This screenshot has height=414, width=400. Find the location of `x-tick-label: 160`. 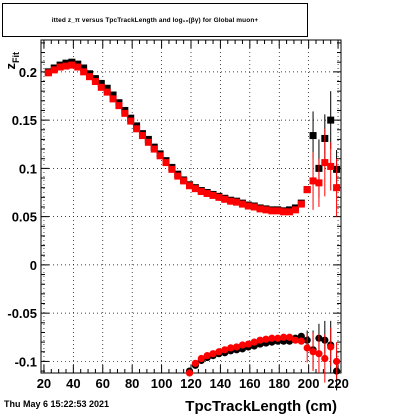

x-tick-label: 160 is located at coordinates (250, 383).